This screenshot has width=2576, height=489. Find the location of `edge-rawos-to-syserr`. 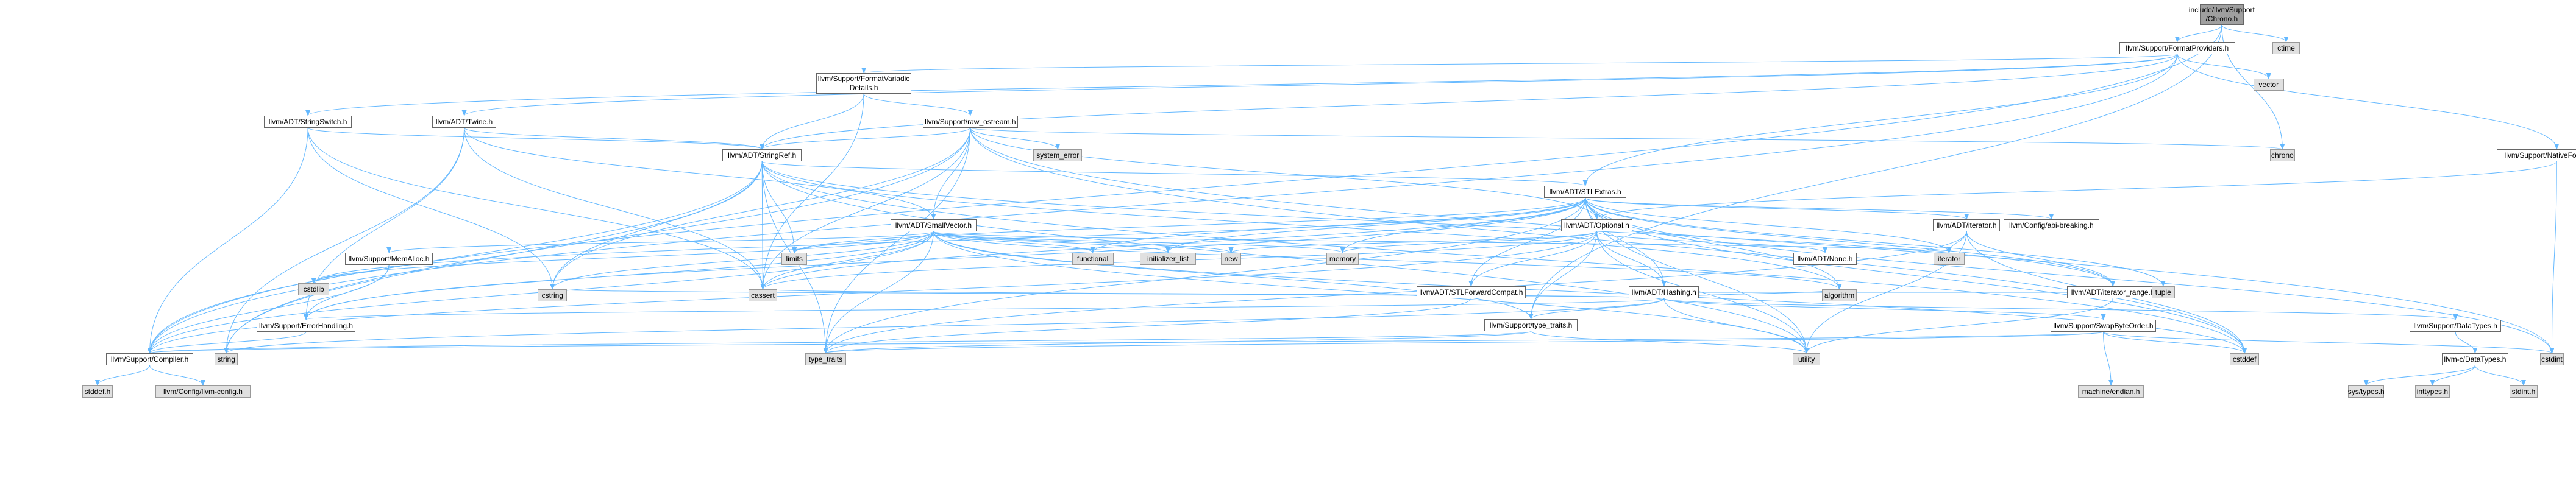

edge-rawos-to-syserr is located at coordinates (1015, 138).